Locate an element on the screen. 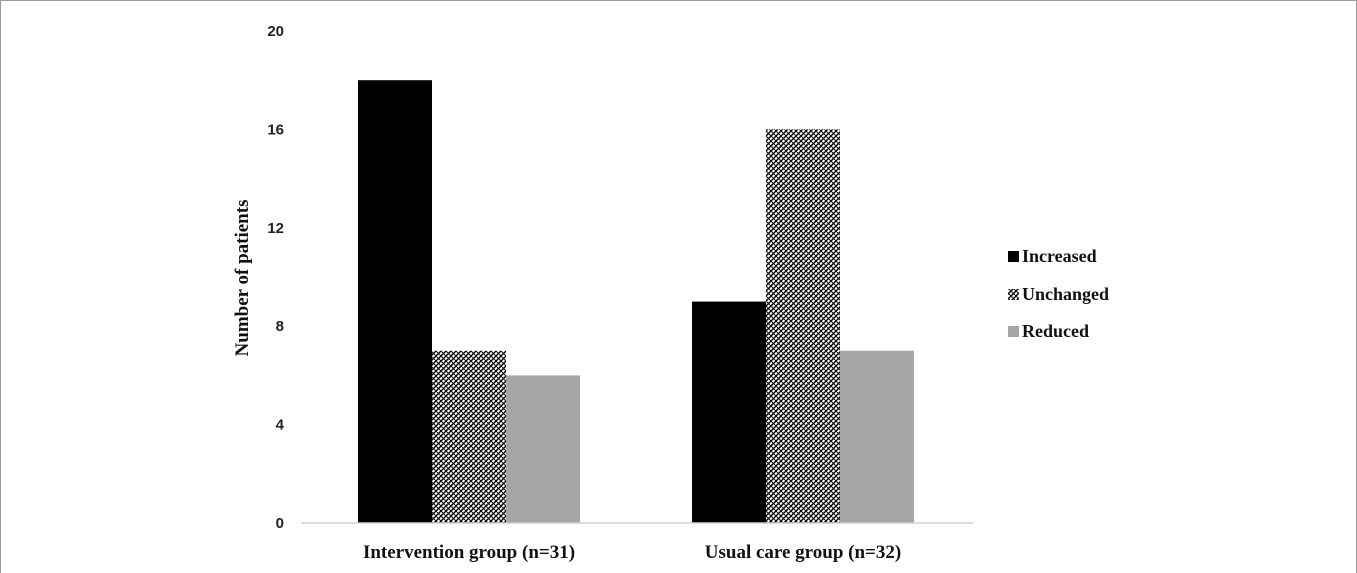 The width and height of the screenshot is (1357, 573). x-category-label-0: Intervention group (n=31) is located at coordinates (469, 552).